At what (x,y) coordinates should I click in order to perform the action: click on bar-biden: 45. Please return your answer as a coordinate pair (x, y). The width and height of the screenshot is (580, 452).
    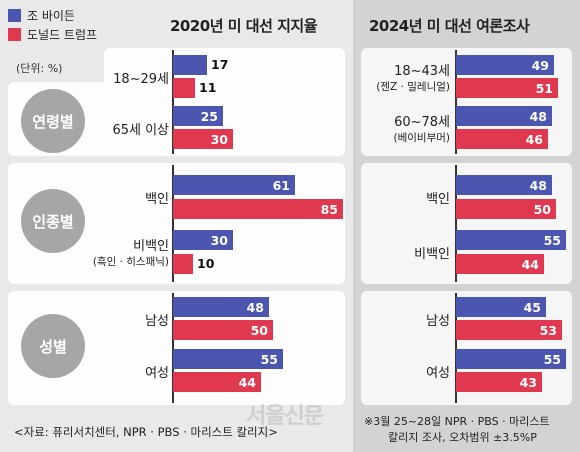
    Looking at the image, I should click on (501, 307).